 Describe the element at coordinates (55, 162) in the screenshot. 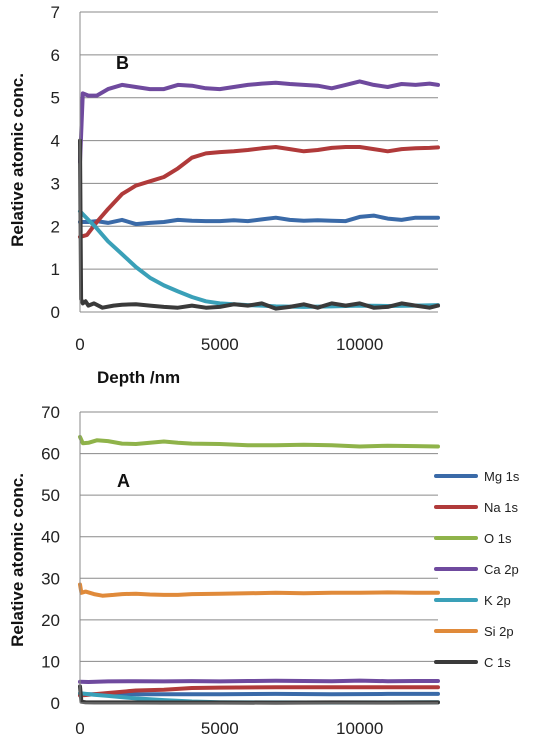

I see `panel-b-y-tick-labels: 0 1 2 3 4 5 6 7` at that location.